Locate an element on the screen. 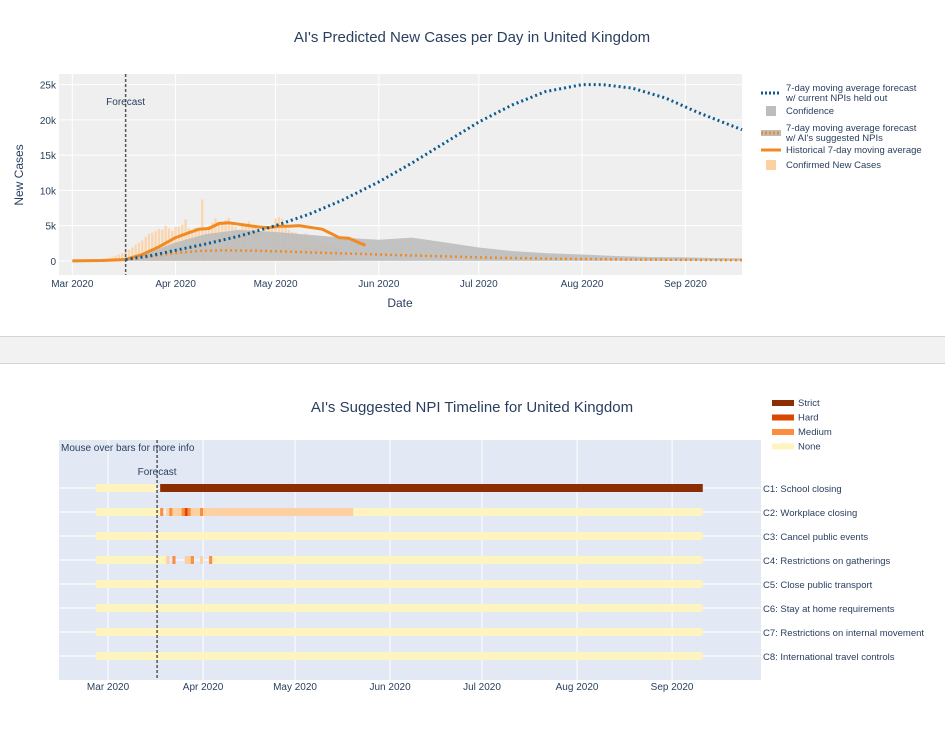 The image size is (945, 743). y-axis-label: New Cases is located at coordinates (19, 174).